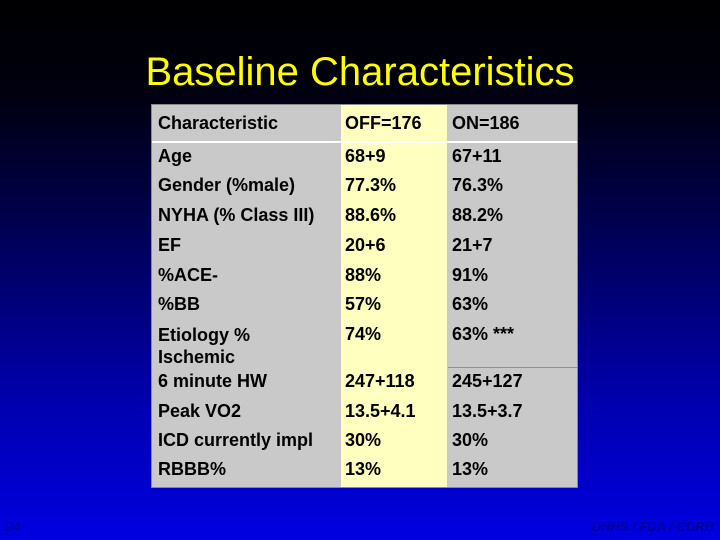 This screenshot has width=720, height=540. I want to click on row-off-value: 20+6, so click(365, 245).